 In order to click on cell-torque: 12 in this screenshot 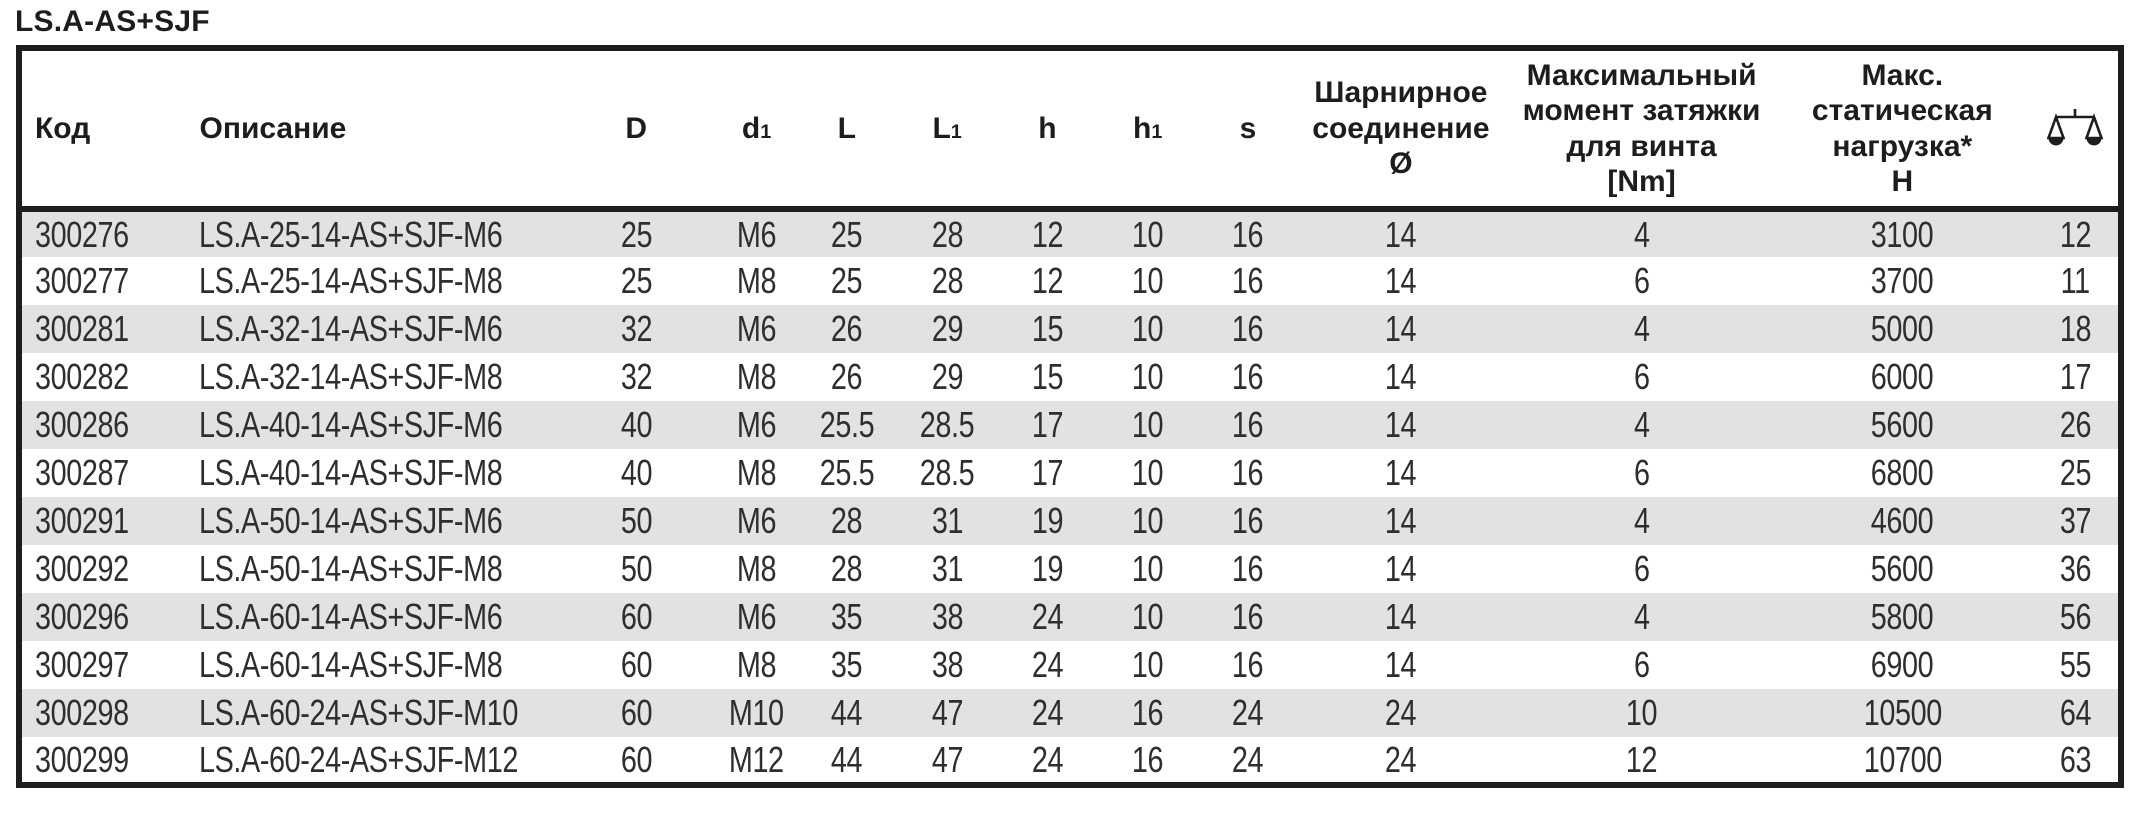, I will do `click(1641, 761)`.